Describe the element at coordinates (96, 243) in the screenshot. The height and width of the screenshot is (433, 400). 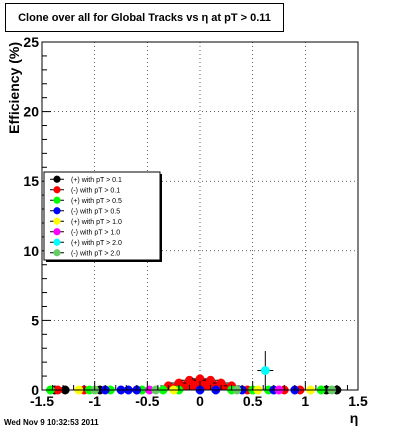
I see `legend-entry: (+) with pT > 2.0` at that location.